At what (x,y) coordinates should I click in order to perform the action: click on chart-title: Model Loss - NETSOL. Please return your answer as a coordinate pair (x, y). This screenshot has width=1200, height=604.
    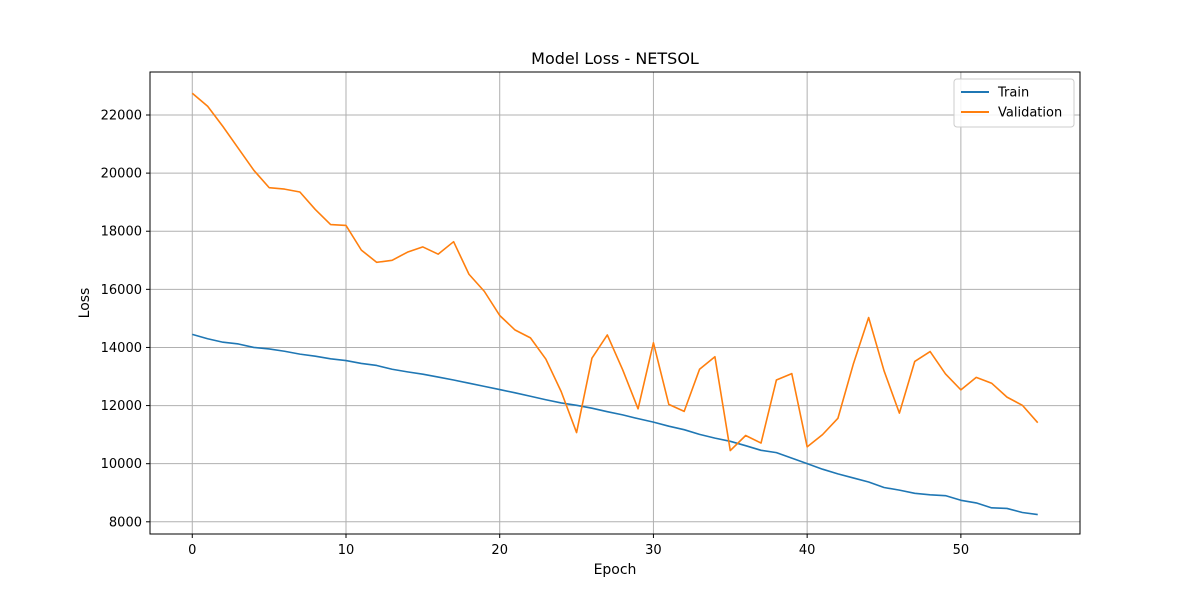
    Looking at the image, I should click on (615, 58).